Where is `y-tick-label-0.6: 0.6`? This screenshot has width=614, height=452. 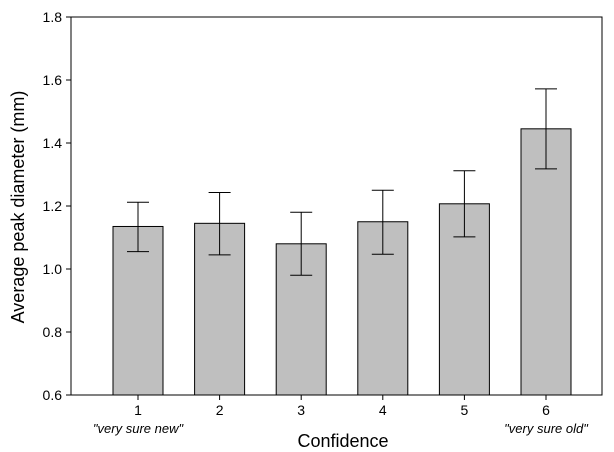
y-tick-label-0.6: 0.6 is located at coordinates (53, 395).